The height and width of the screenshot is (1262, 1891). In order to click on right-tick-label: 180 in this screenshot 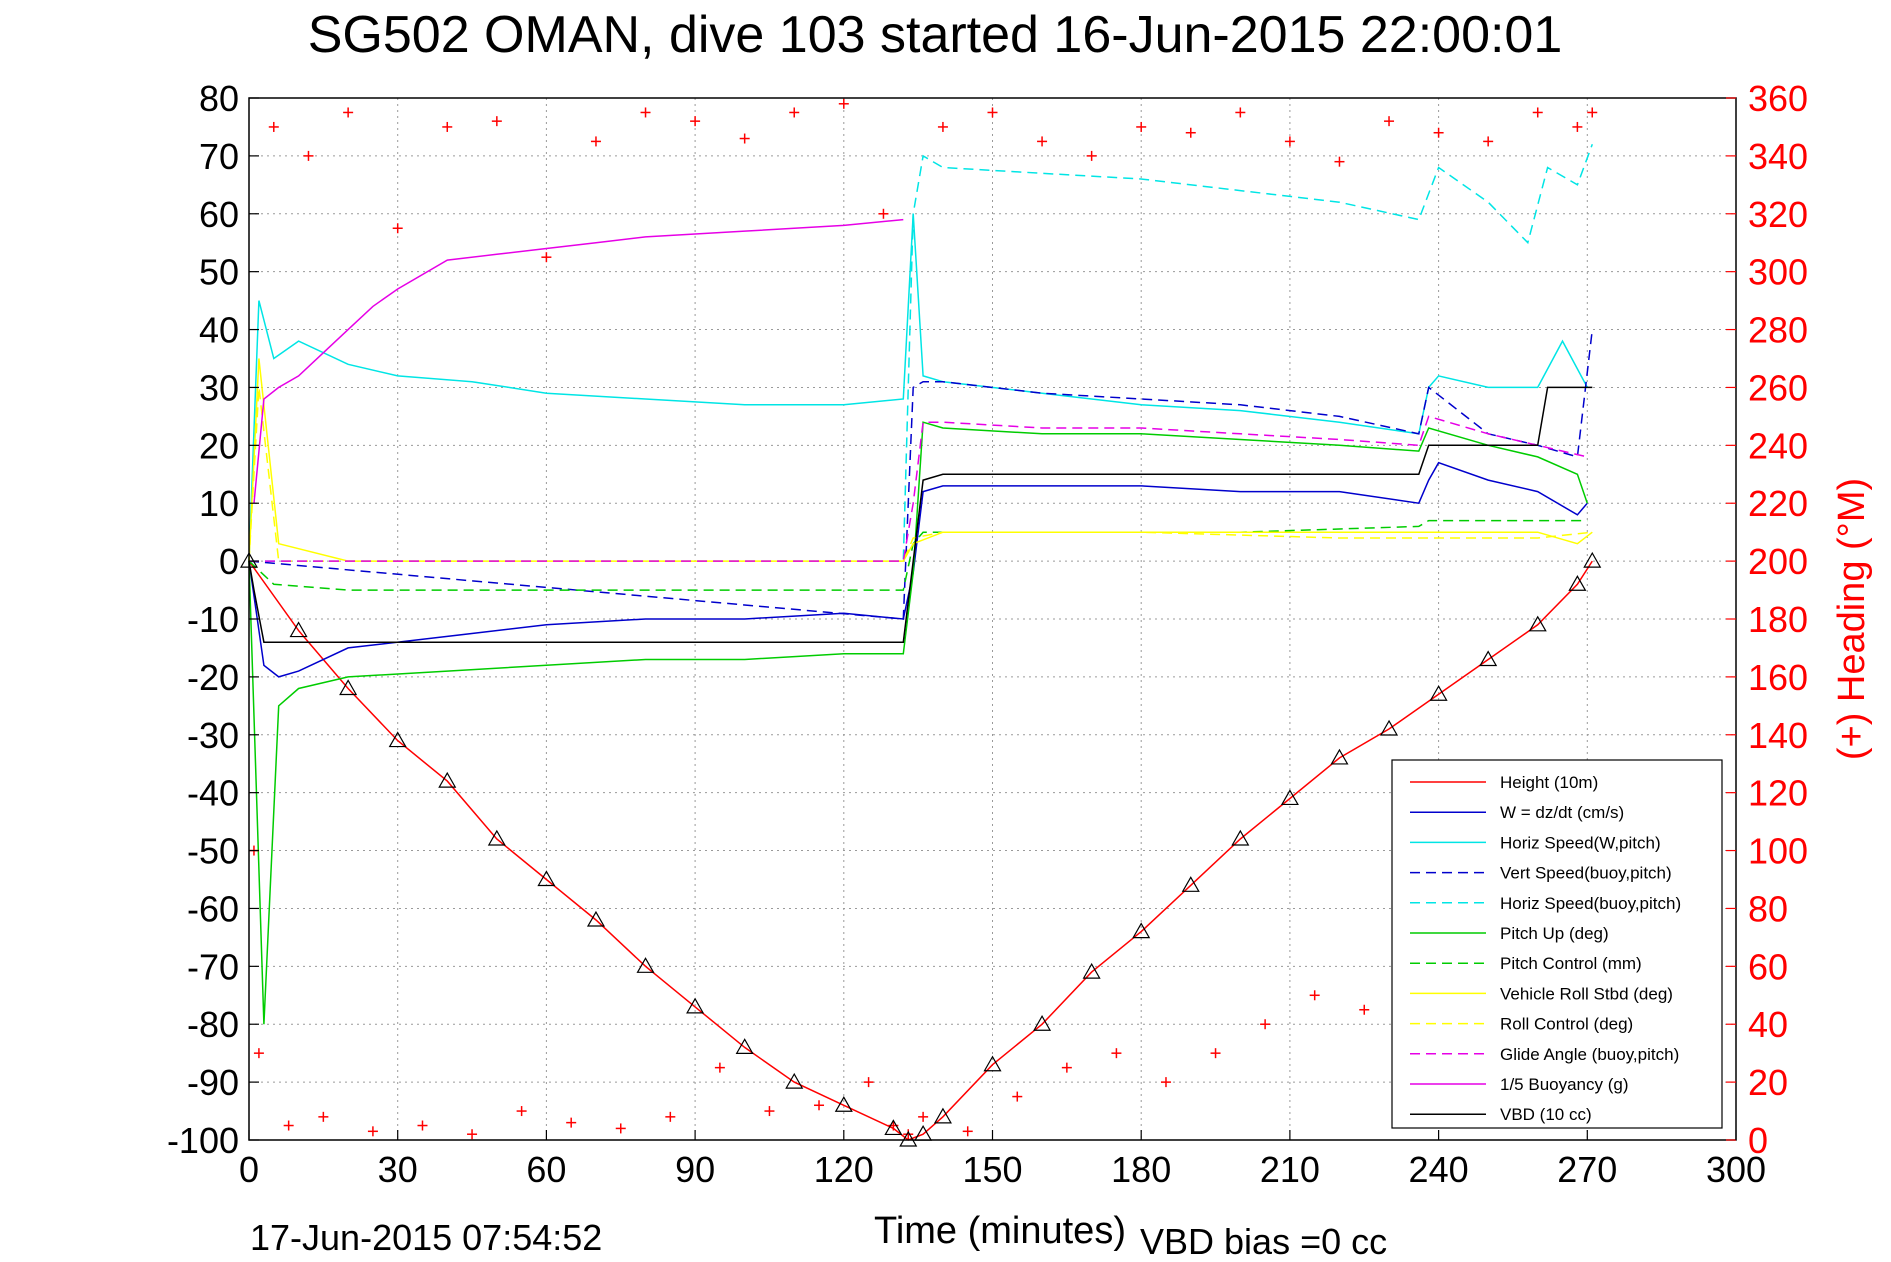, I will do `click(1778, 619)`.